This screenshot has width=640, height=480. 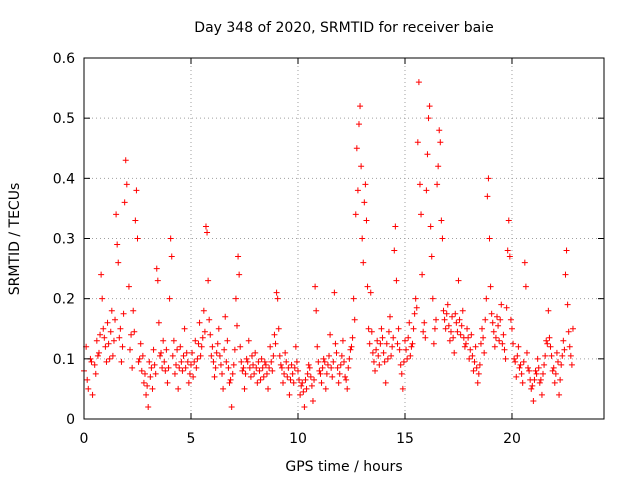 What do you see at coordinates (64, 300) in the screenshot?
I see `y-tick-label: 0.2` at bounding box center [64, 300].